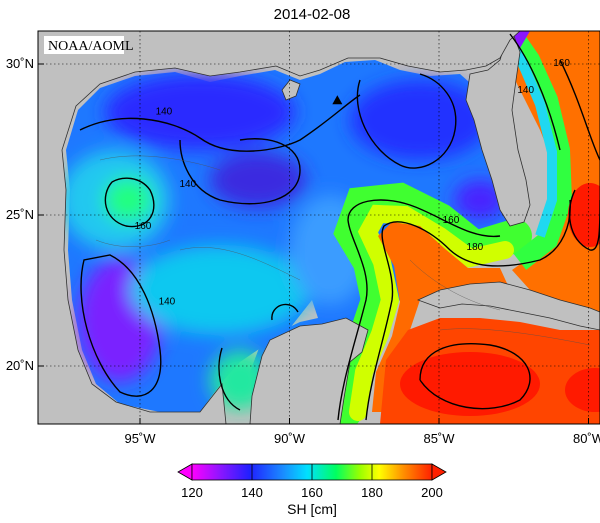 This screenshot has height=523, width=600. What do you see at coordinates (220, 290) in the screenshot?
I see `blob-south-cyan` at bounding box center [220, 290].